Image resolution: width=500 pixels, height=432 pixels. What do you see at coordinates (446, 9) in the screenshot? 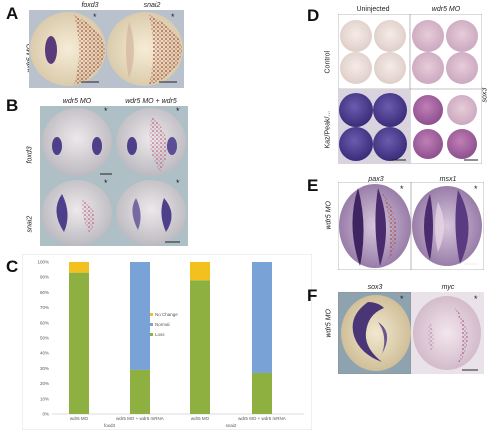
I see `panel-d-header-2: wdr5 MO` at bounding box center [446, 9].